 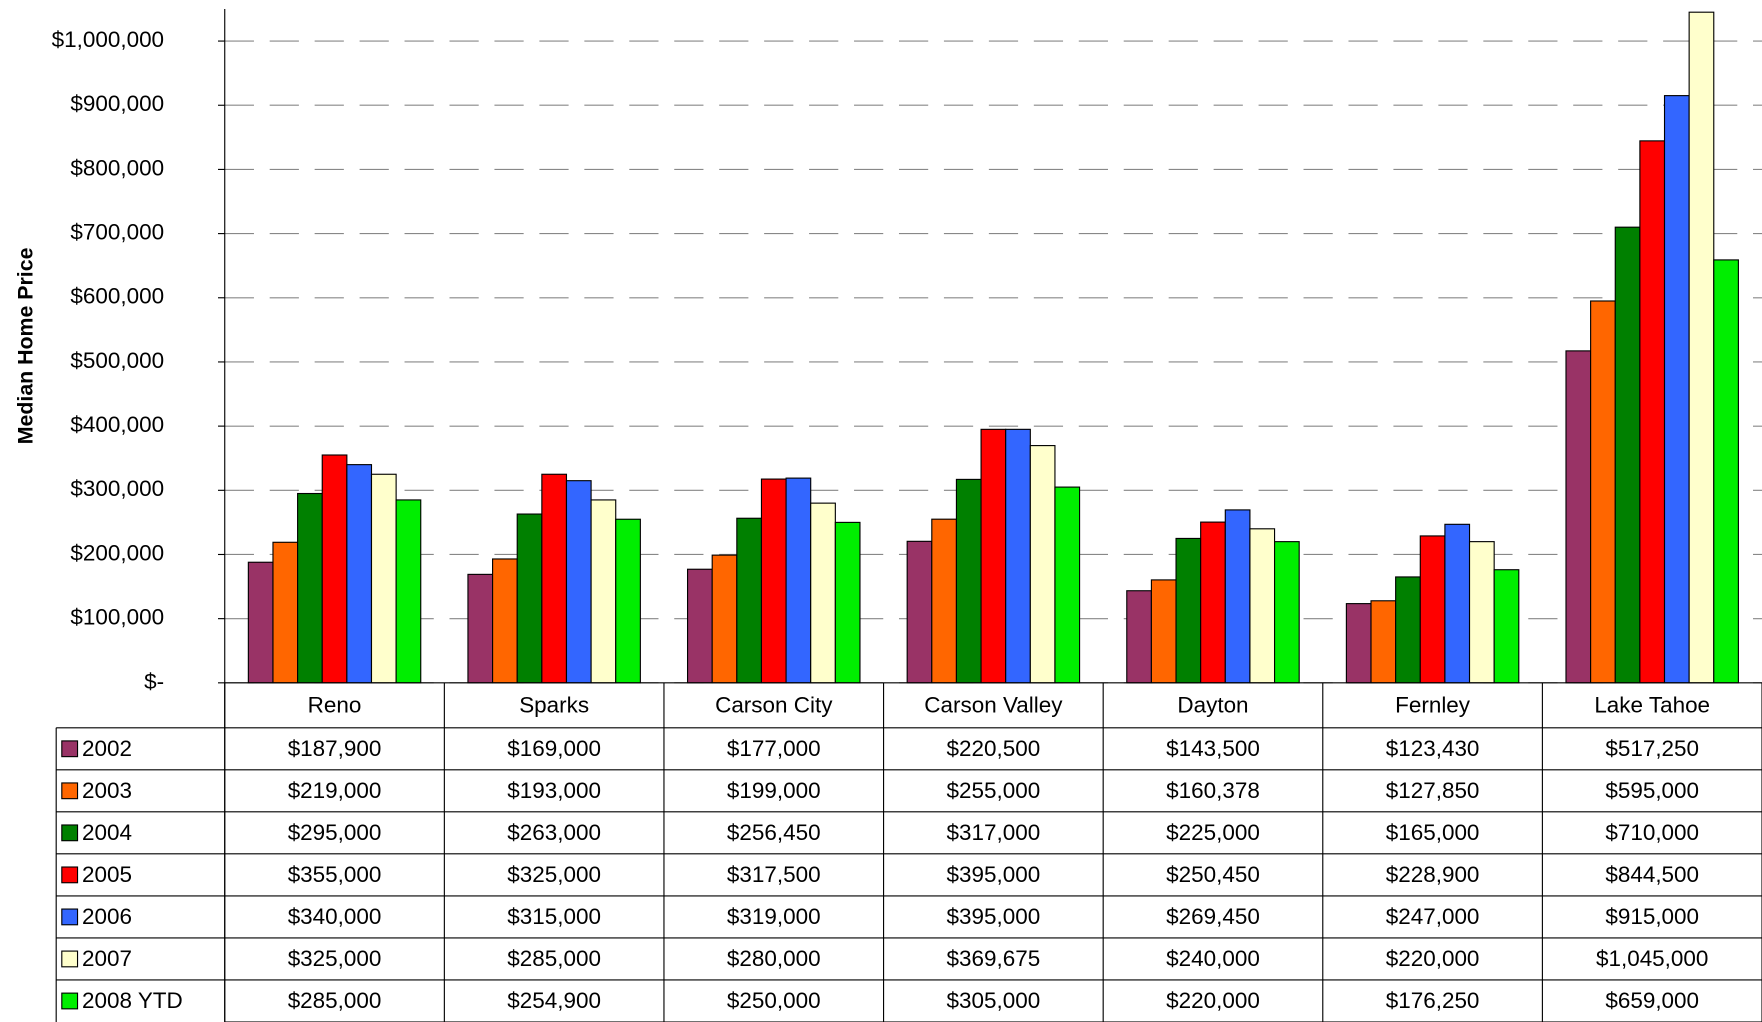 I want to click on table-cell: $165,000, so click(x=1433, y=832).